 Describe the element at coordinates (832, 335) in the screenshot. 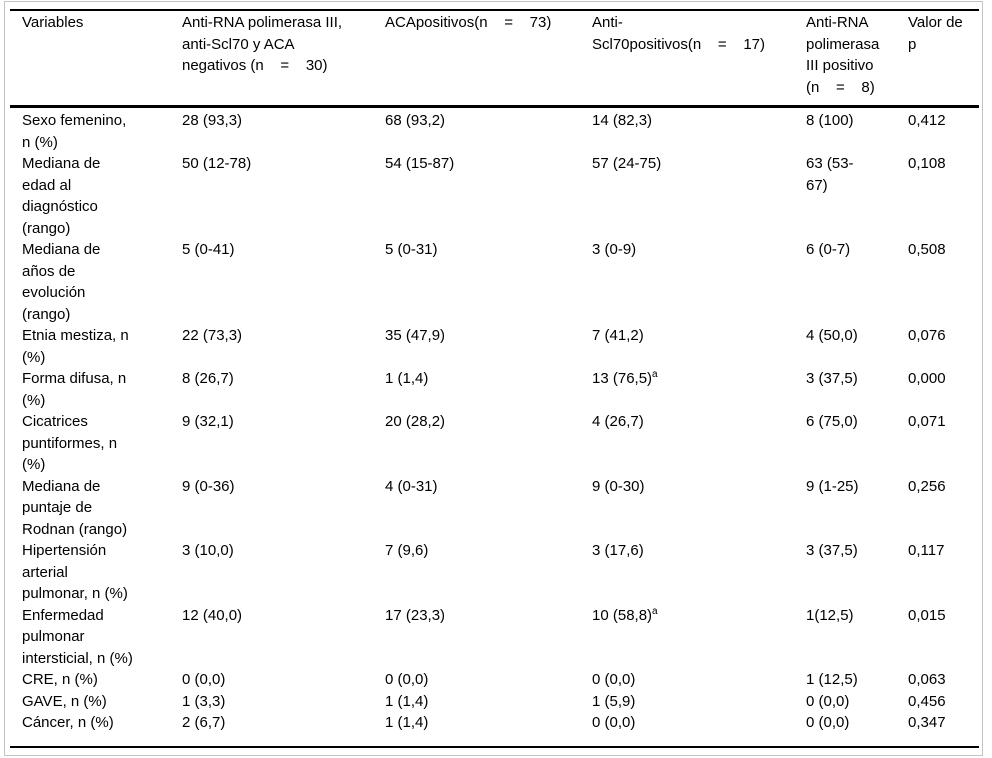

I see `table-cell: 4 (50,0)` at that location.